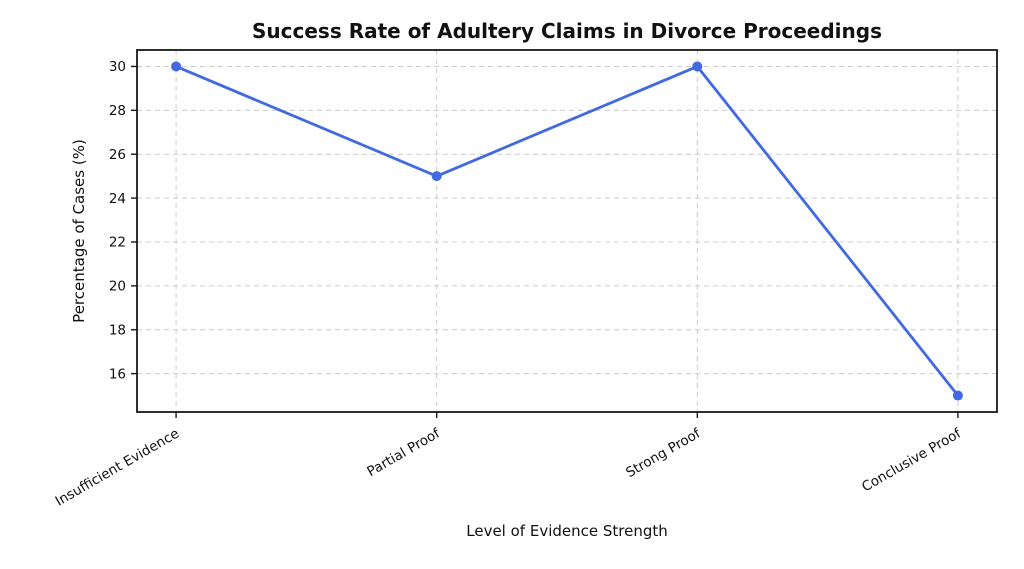 The image size is (1024, 569). What do you see at coordinates (117, 468) in the screenshot?
I see `x-category-label: Insufficient Evidence` at bounding box center [117, 468].